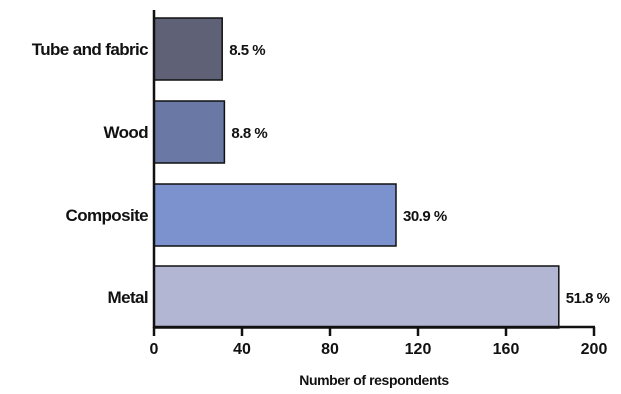  I want to click on bar-wood, so click(189, 132).